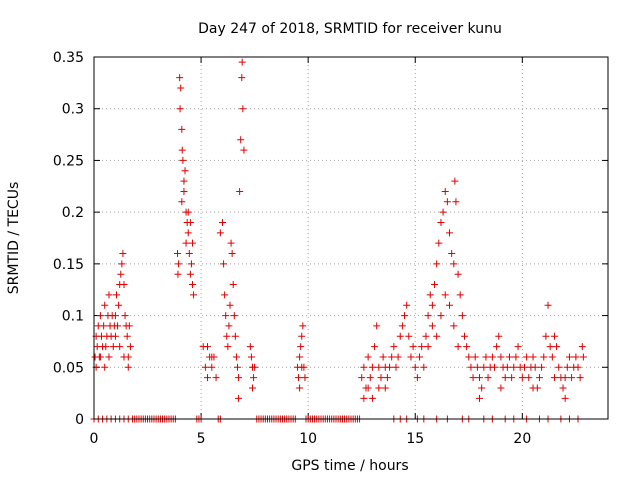 The width and height of the screenshot is (640, 480). What do you see at coordinates (415, 439) in the screenshot?
I see `x-tick-label: 15` at bounding box center [415, 439].